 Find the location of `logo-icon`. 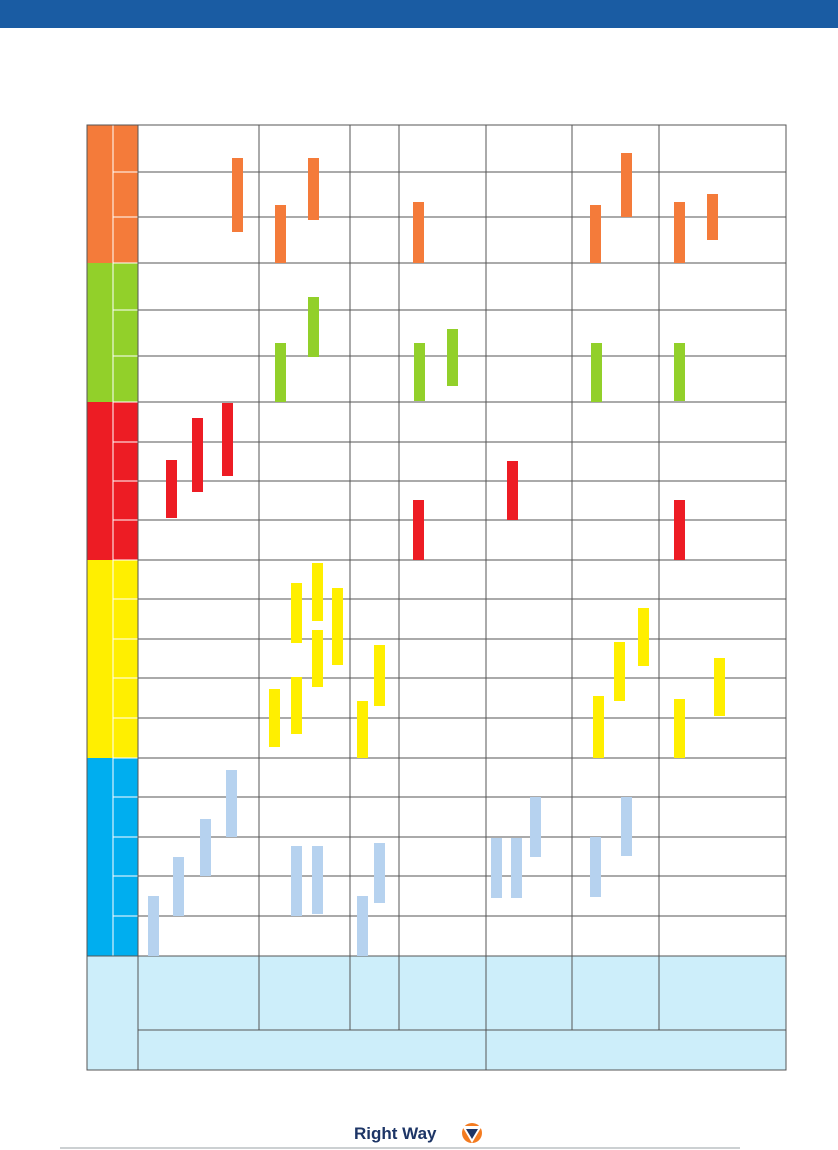

logo-icon is located at coordinates (472, 1133).